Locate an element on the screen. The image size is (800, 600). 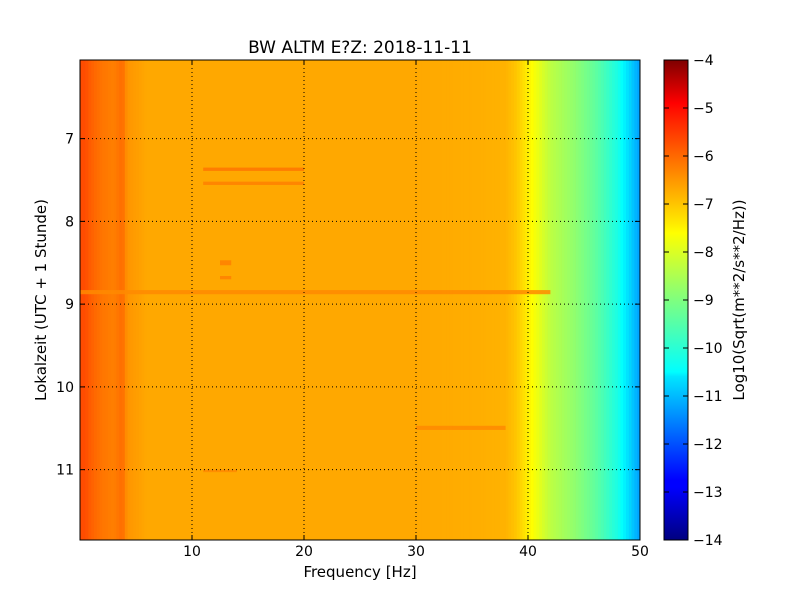
x-tick-label: 40 is located at coordinates (528, 552).